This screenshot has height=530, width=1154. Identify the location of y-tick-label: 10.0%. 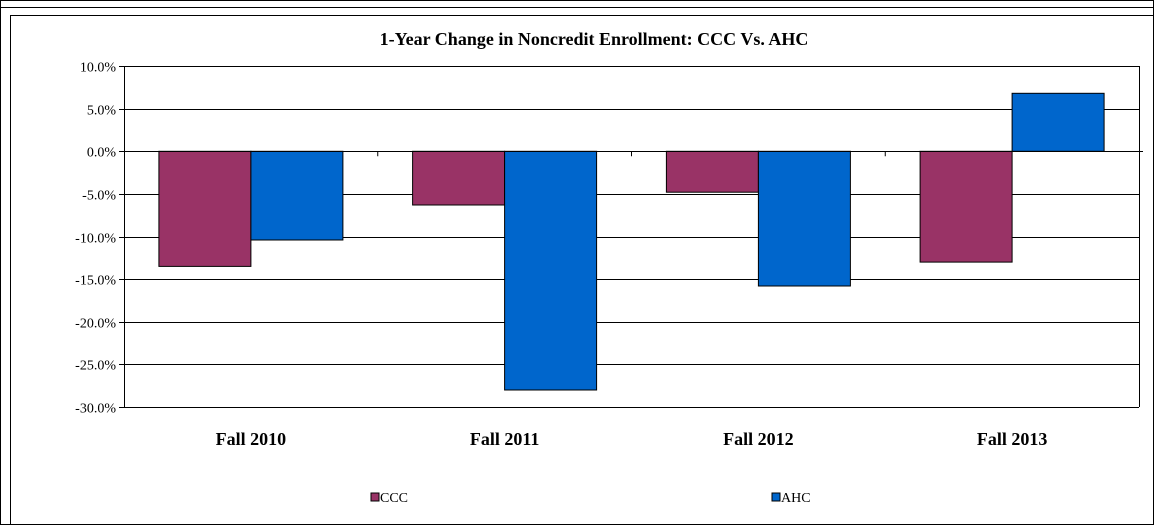
(98, 68).